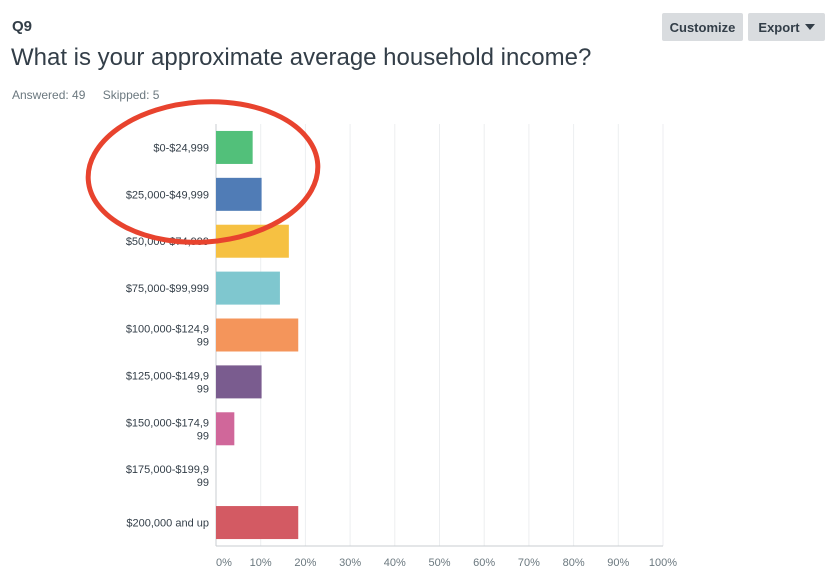  I want to click on question-number: Q9, so click(22, 26).